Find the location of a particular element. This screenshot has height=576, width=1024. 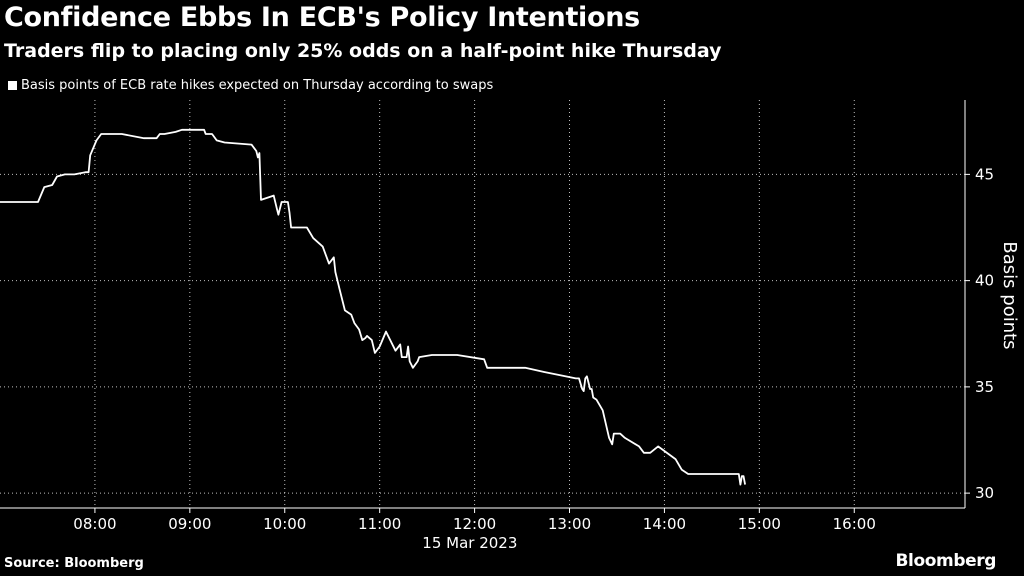

source-note: Source: Bloomberg is located at coordinates (74, 563).